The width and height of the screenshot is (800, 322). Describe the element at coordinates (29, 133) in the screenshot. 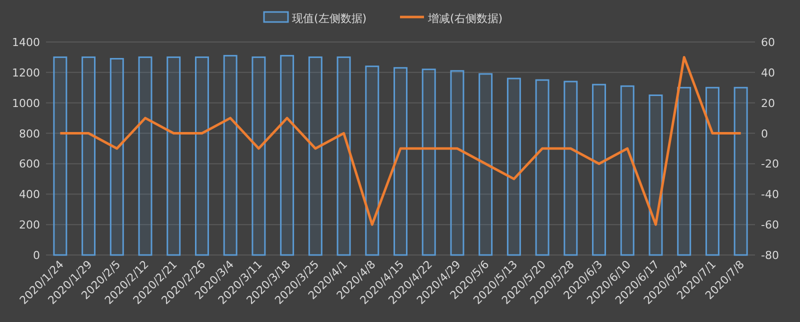

I see `y-tick-label: 800` at that location.